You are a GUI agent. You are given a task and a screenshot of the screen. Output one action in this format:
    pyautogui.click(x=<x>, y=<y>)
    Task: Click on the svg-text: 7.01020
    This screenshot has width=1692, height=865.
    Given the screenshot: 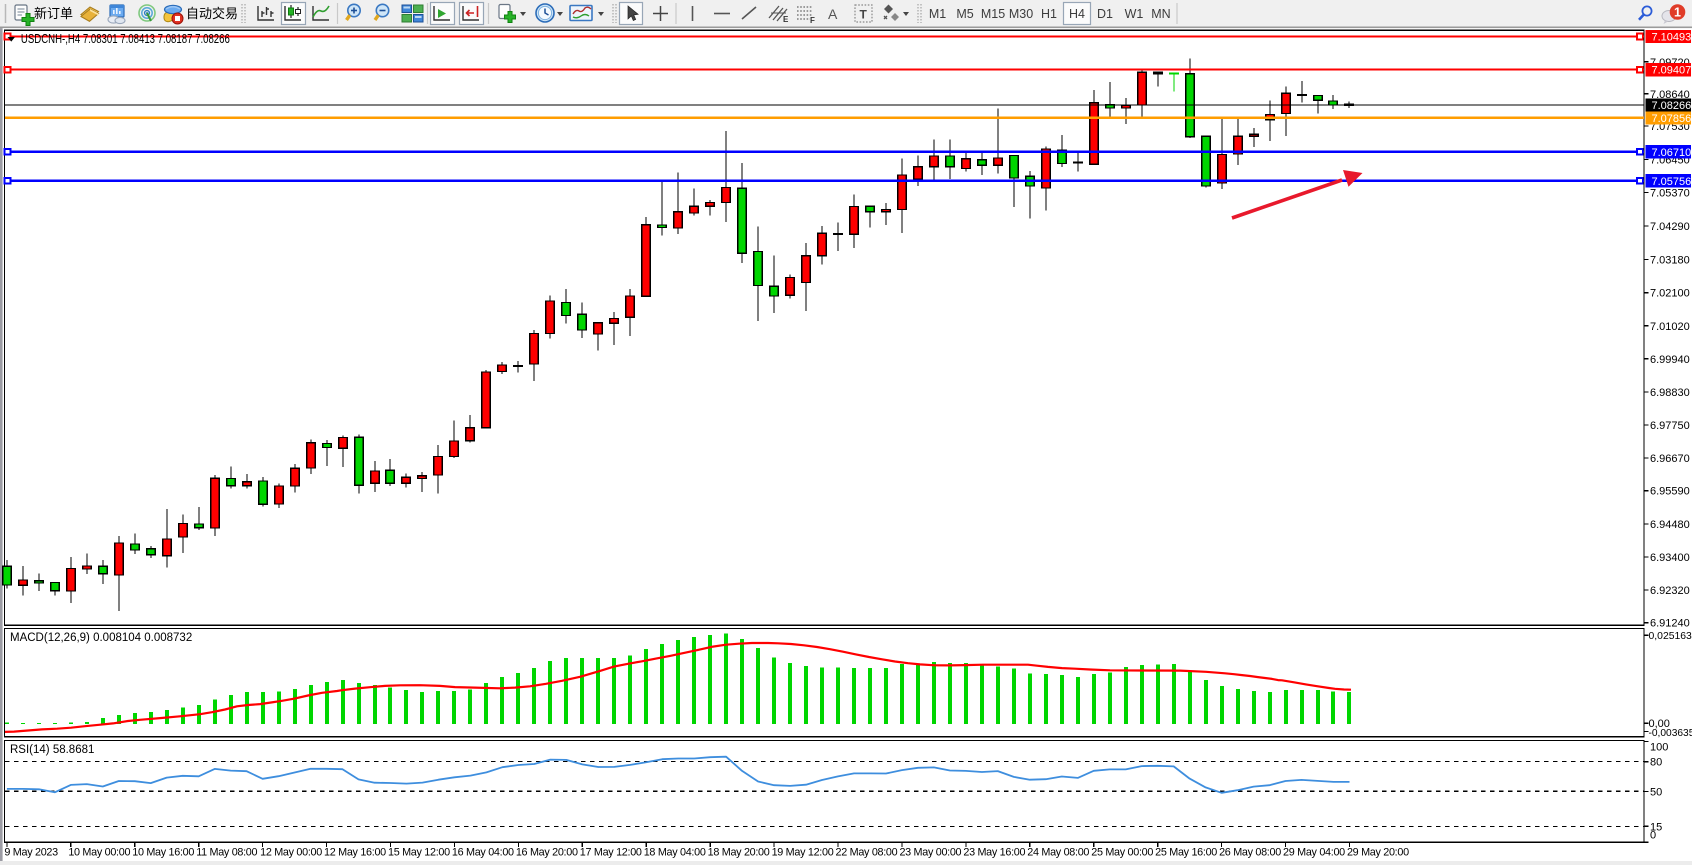 What is the action you would take?
    pyautogui.click(x=1670, y=327)
    